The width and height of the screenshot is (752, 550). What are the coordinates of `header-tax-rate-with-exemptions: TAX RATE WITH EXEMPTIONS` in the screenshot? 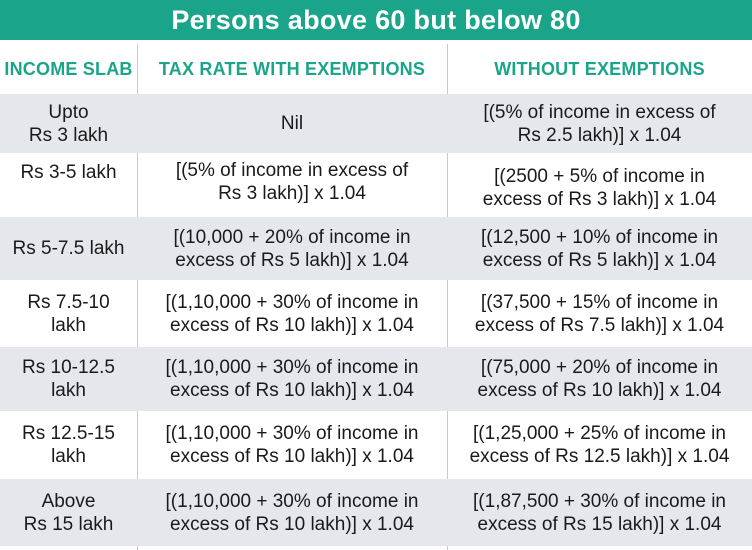 It's located at (292, 68).